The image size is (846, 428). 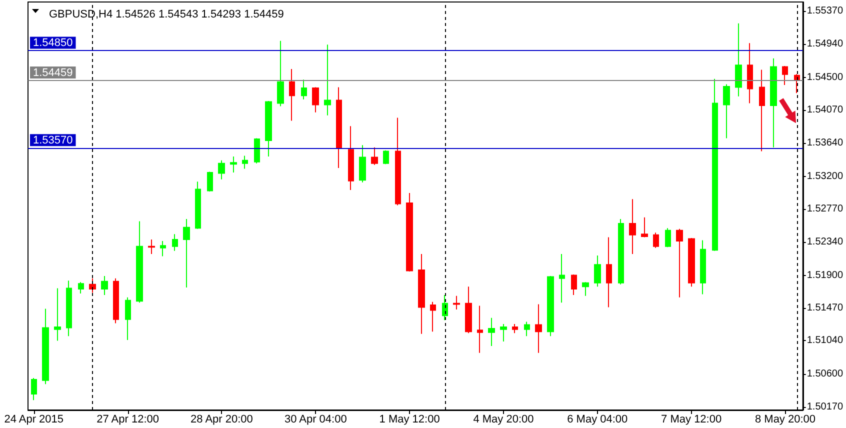 I want to click on y-tick-label: 1.51470, so click(x=825, y=308).